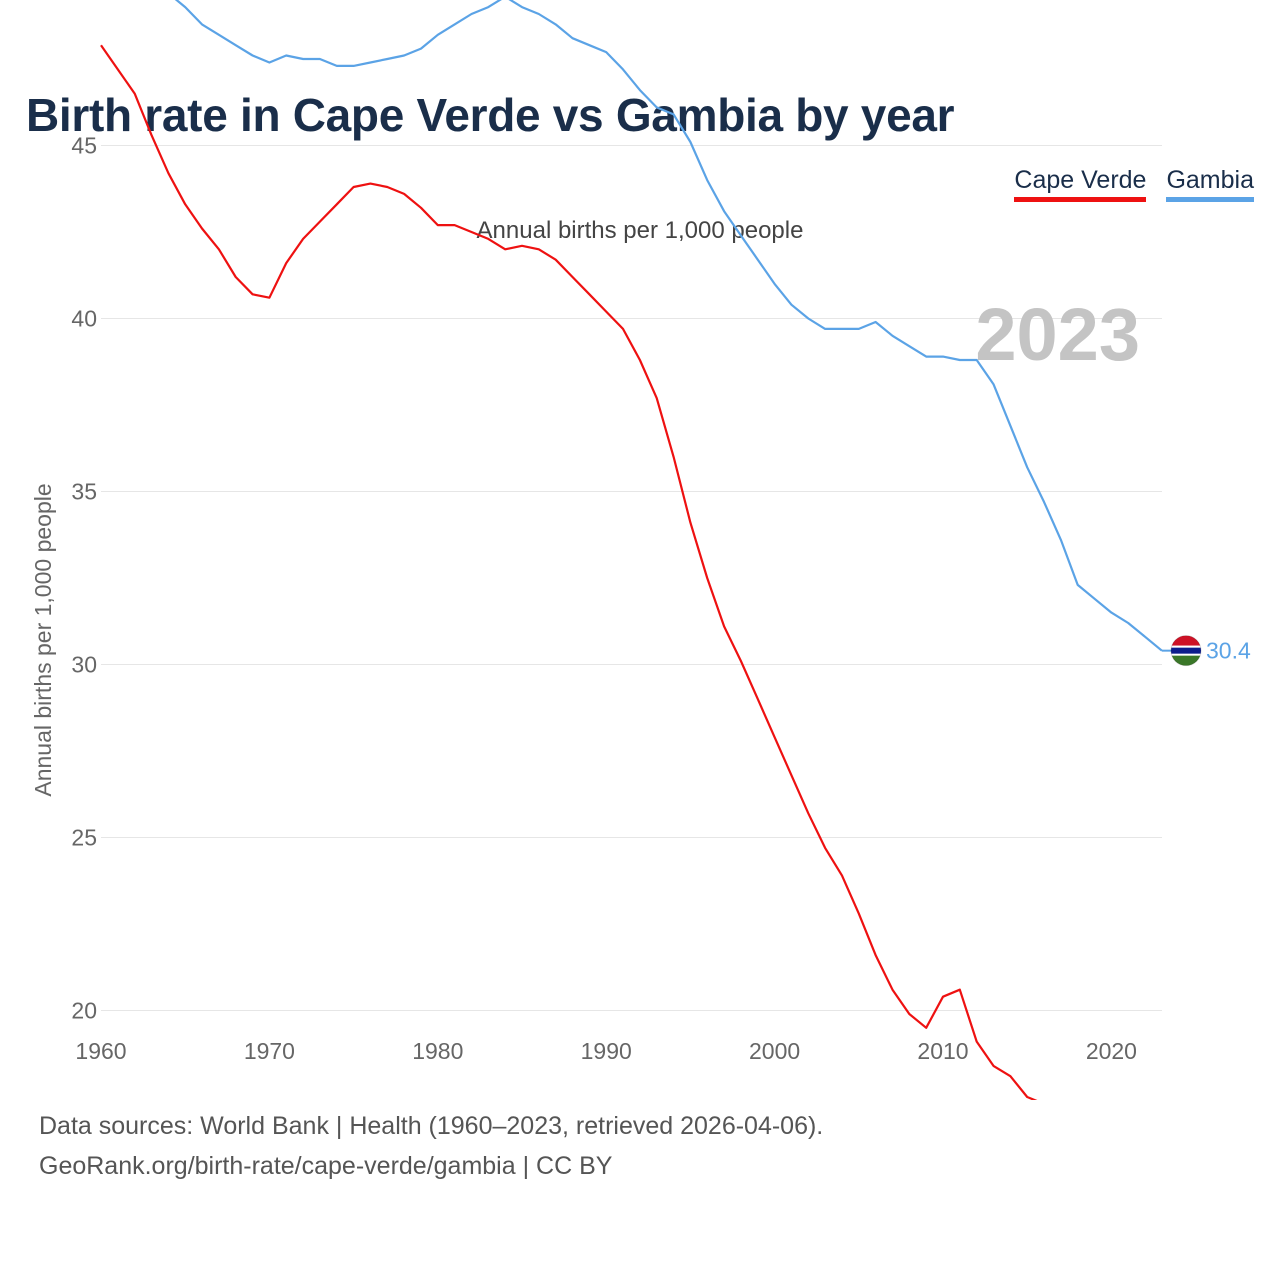  Describe the element at coordinates (84, 838) in the screenshot. I see `y-tick-label: 25` at that location.